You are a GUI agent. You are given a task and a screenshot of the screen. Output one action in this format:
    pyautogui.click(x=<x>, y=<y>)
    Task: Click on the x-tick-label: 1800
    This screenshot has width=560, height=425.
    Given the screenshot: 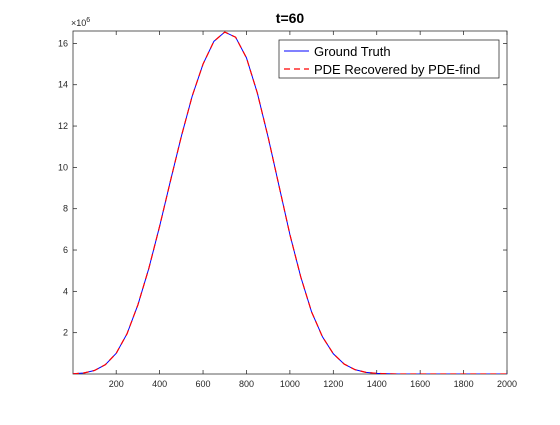 What is the action you would take?
    pyautogui.click(x=464, y=384)
    